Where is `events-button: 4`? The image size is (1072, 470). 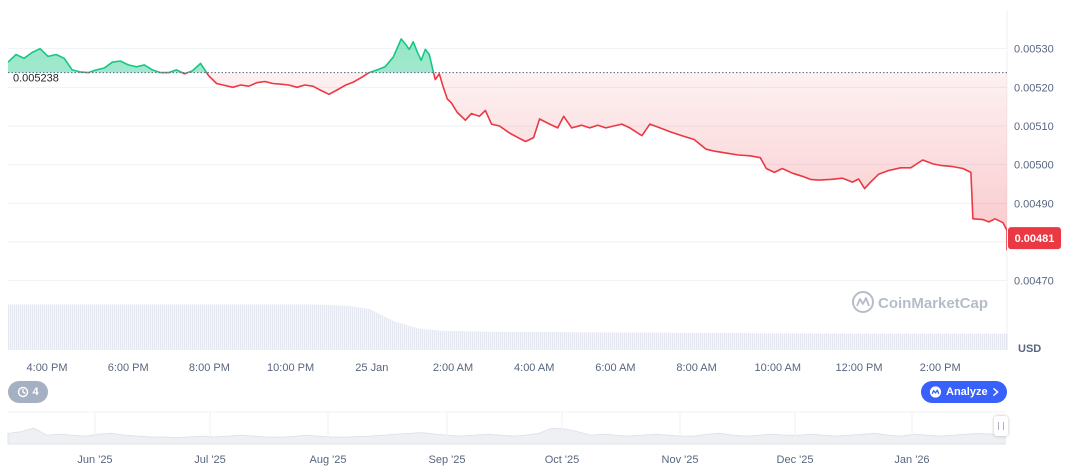
events-button: 4 is located at coordinates (28, 392).